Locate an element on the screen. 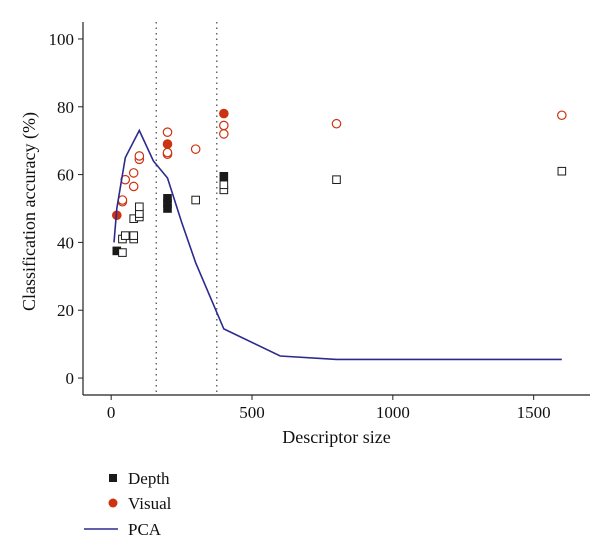 The height and width of the screenshot is (553, 600). legend-marker-visual is located at coordinates (113, 503).